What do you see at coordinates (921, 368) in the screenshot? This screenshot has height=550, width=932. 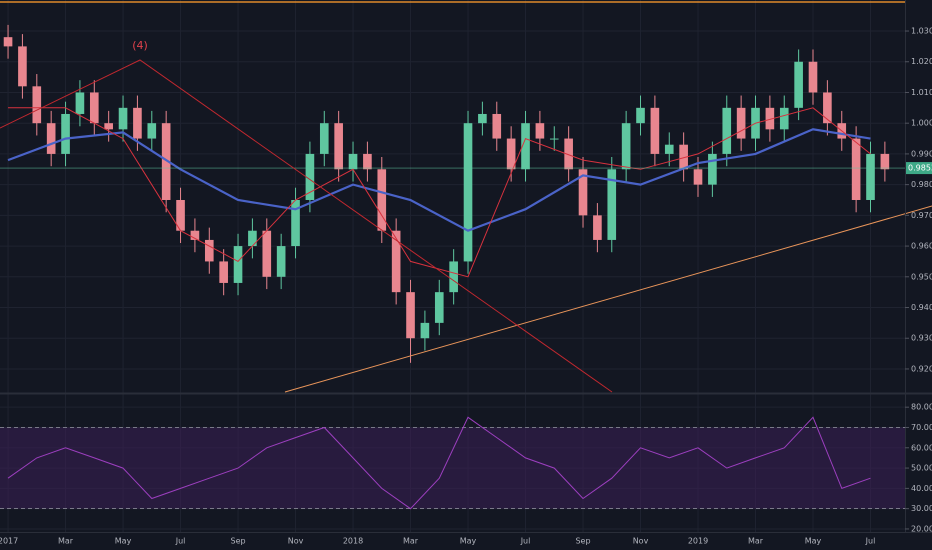 I see `y-tick-label: 0.92000` at bounding box center [921, 368].